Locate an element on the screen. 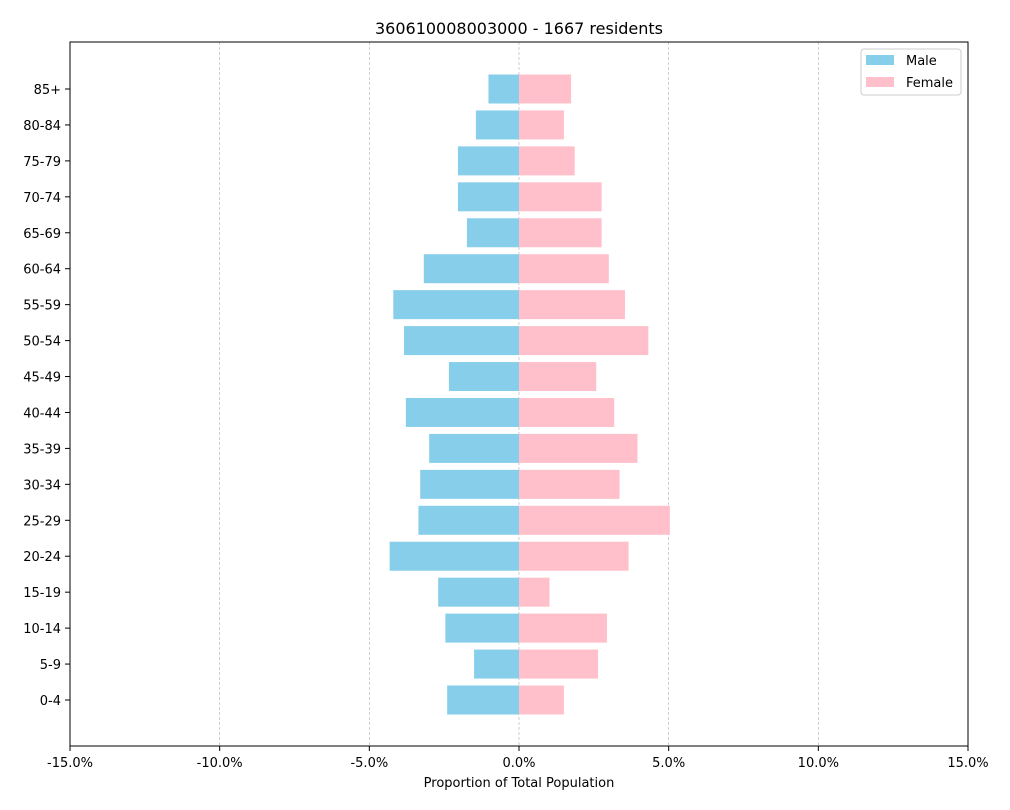 The image size is (1010, 810). y-tick-label-10: 50-54 is located at coordinates (42, 342).